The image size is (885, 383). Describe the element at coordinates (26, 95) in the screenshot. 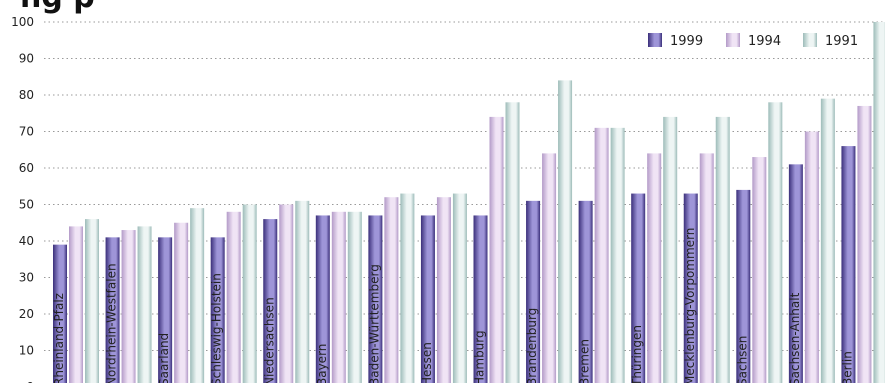

I see `y-tick-label: 80` at that location.